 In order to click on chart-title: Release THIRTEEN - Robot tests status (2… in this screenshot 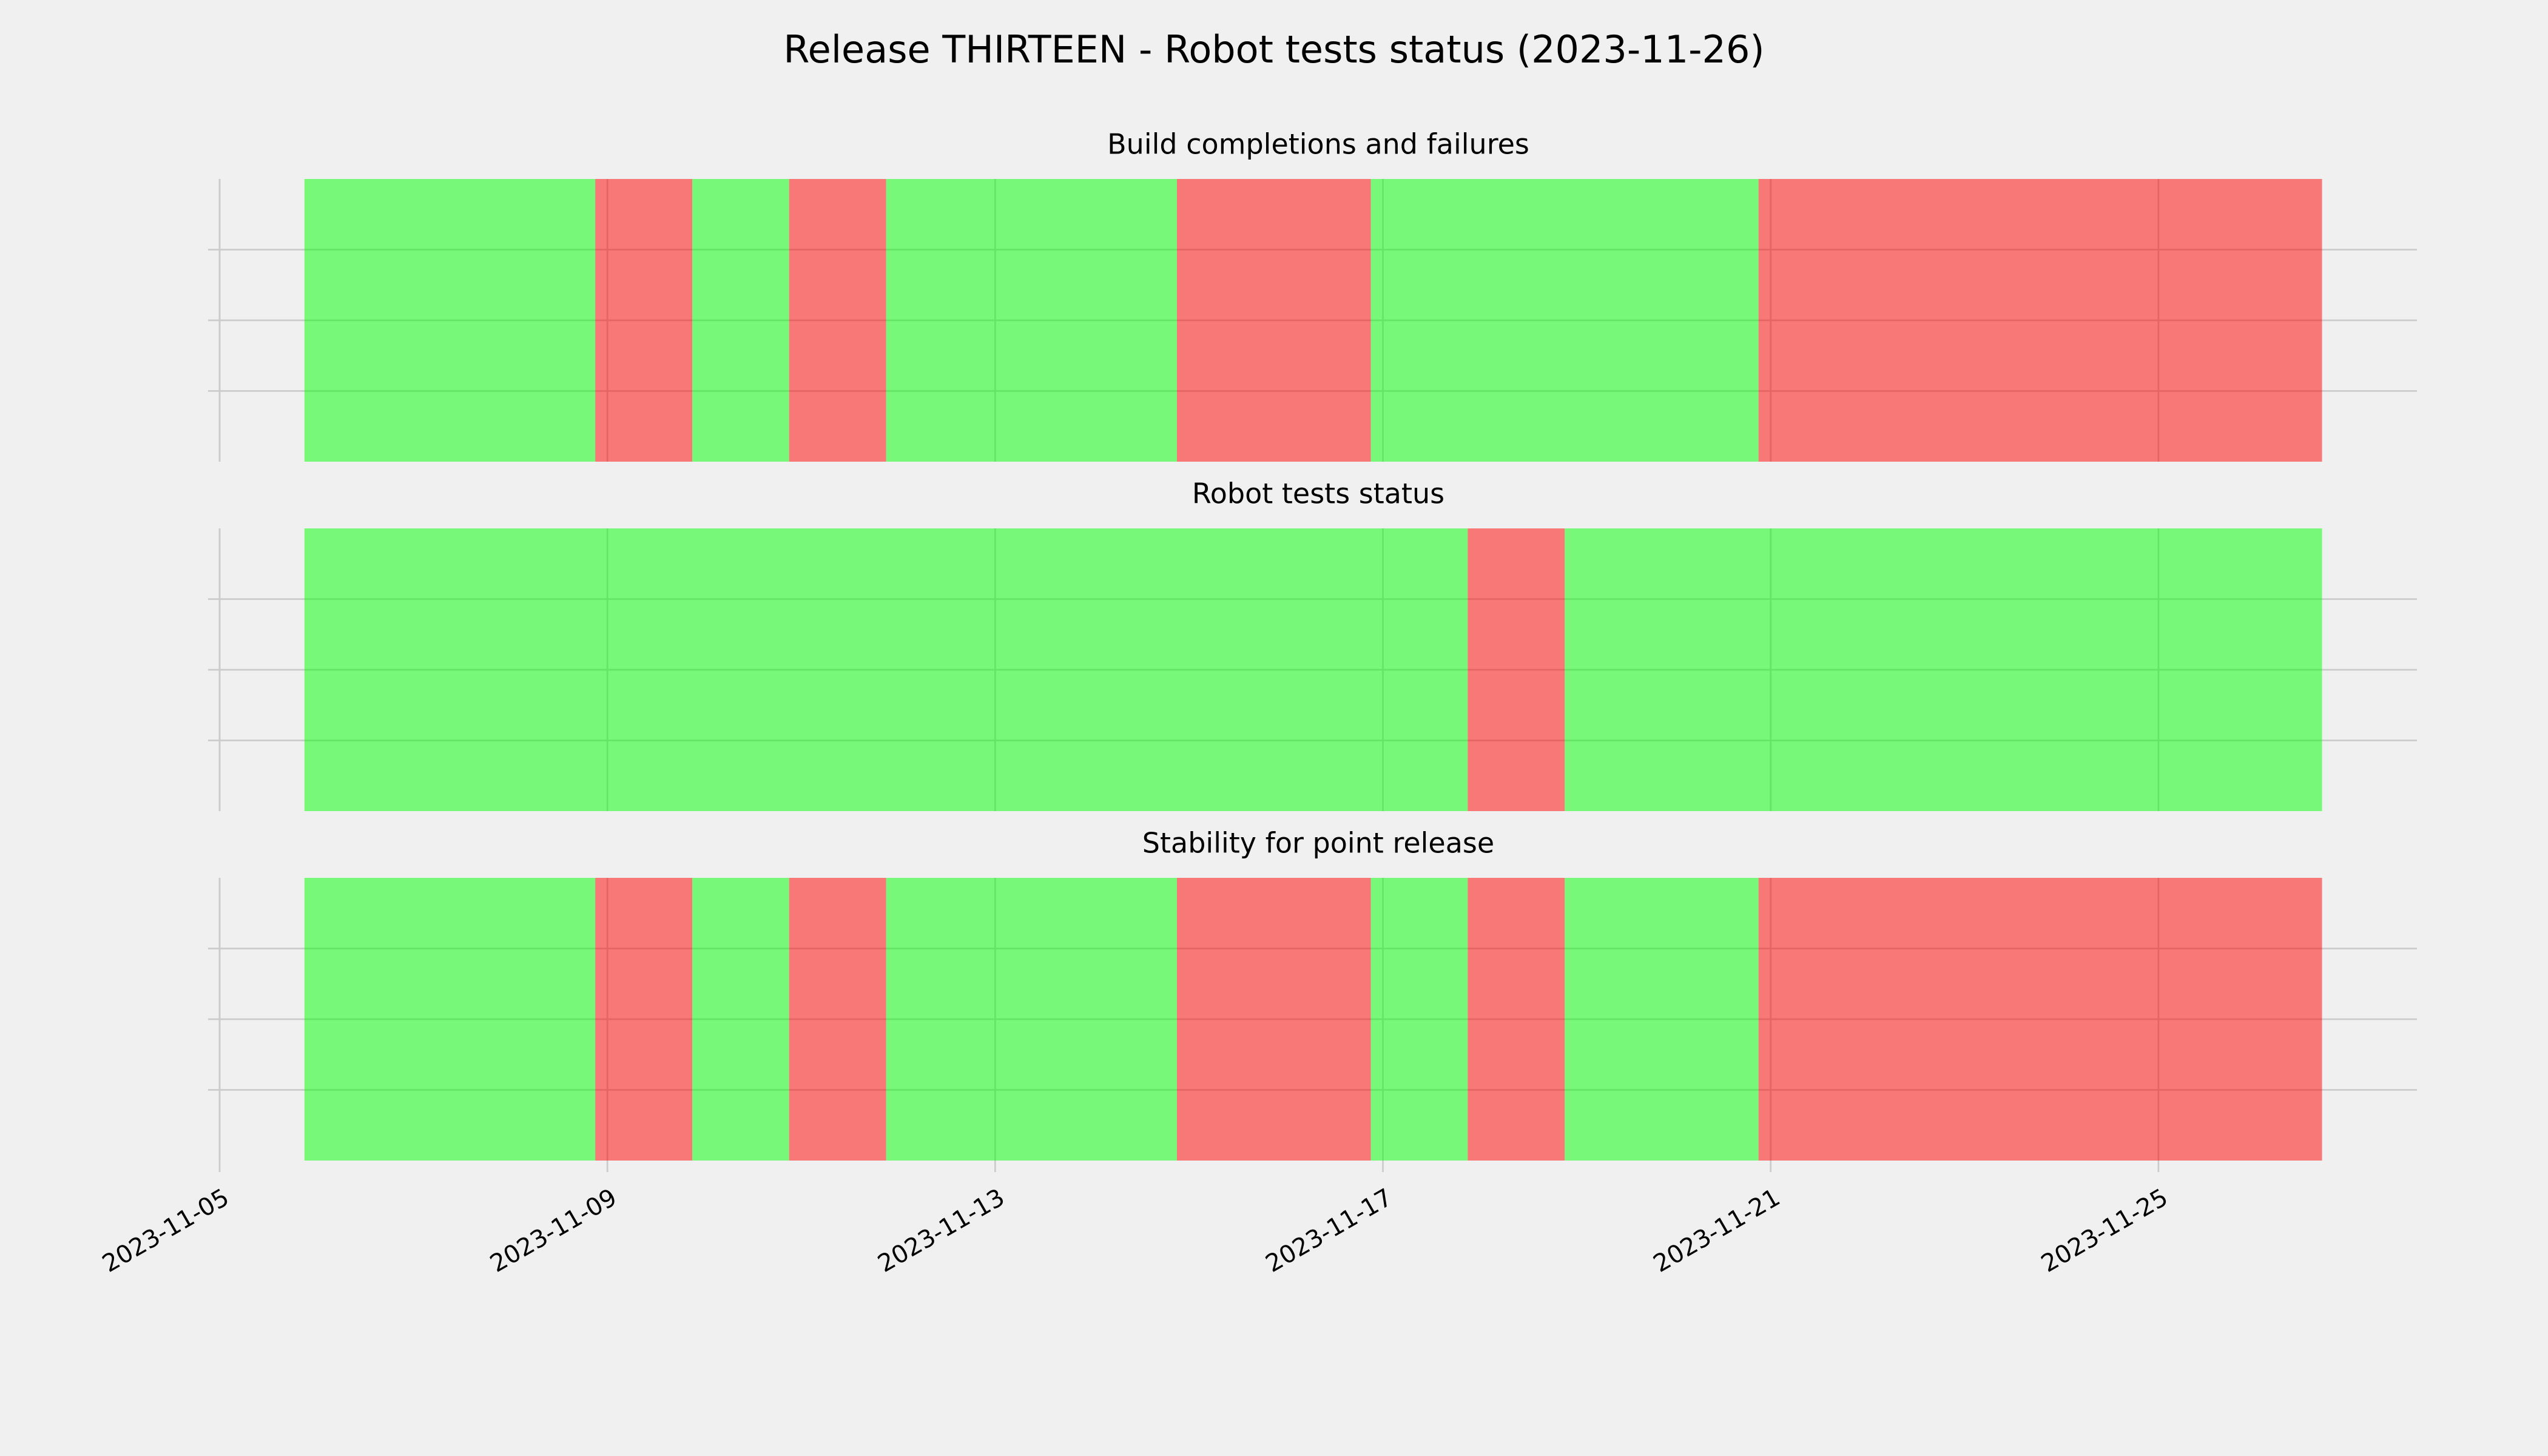, I will do `click(1273, 49)`.